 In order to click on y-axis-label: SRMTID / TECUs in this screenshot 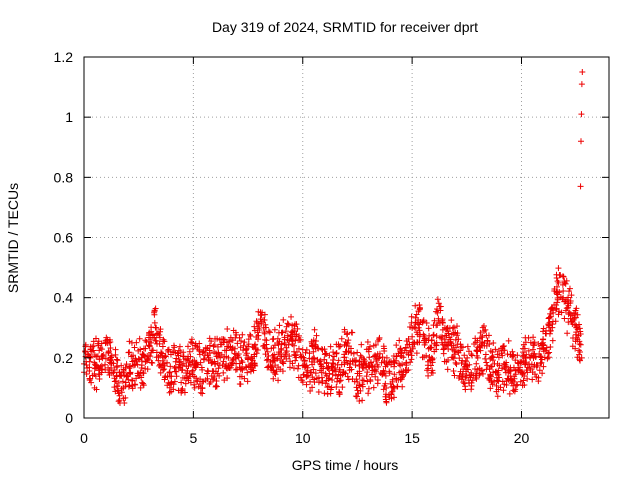, I will do `click(13, 238)`.